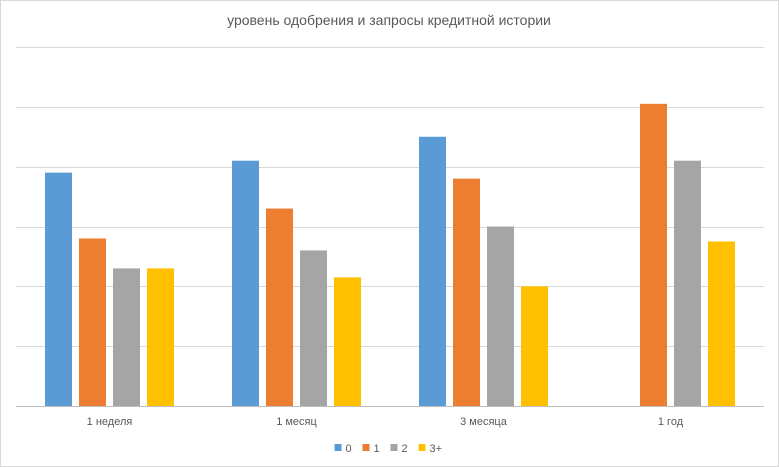  I want to click on legend-label-3+: 3+, so click(436, 449).